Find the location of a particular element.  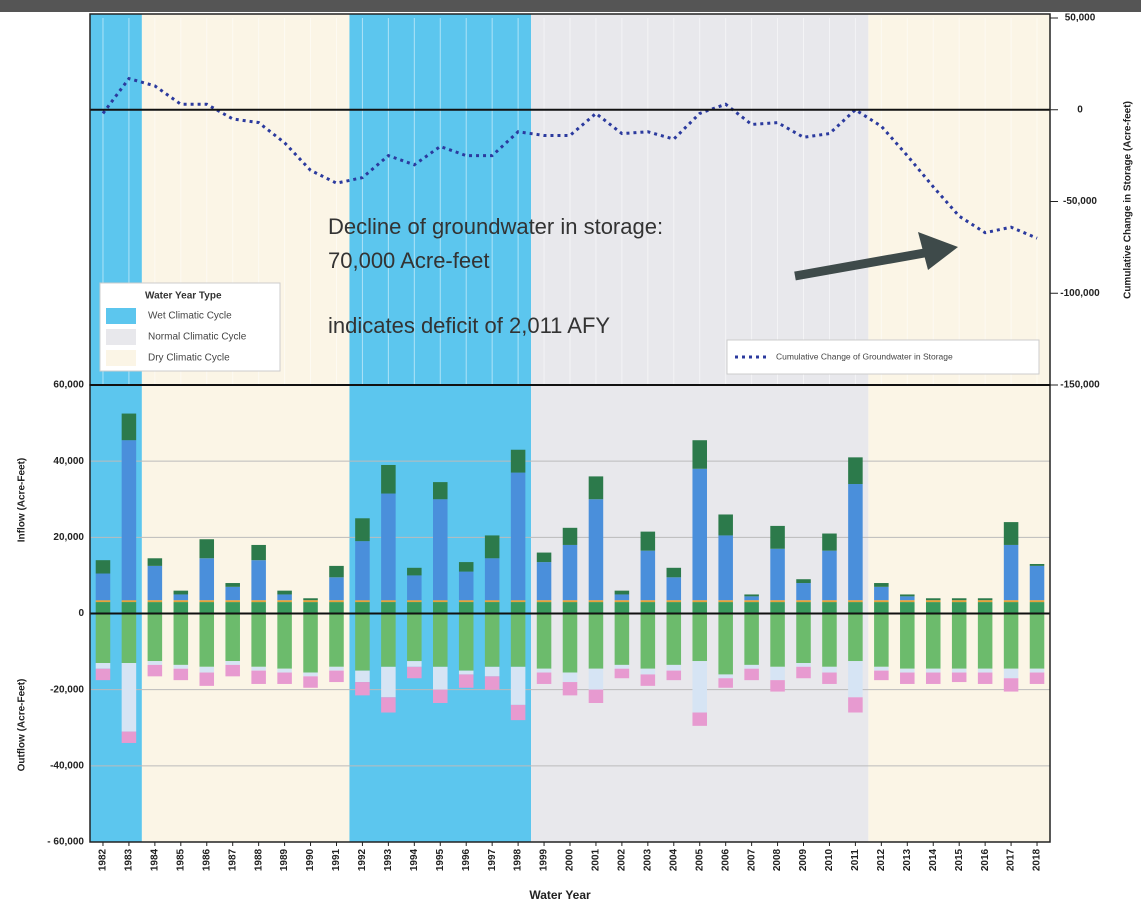

y2-axis-label: Cumulative Change in Storage (Acre-feet) is located at coordinates (1128, 200).